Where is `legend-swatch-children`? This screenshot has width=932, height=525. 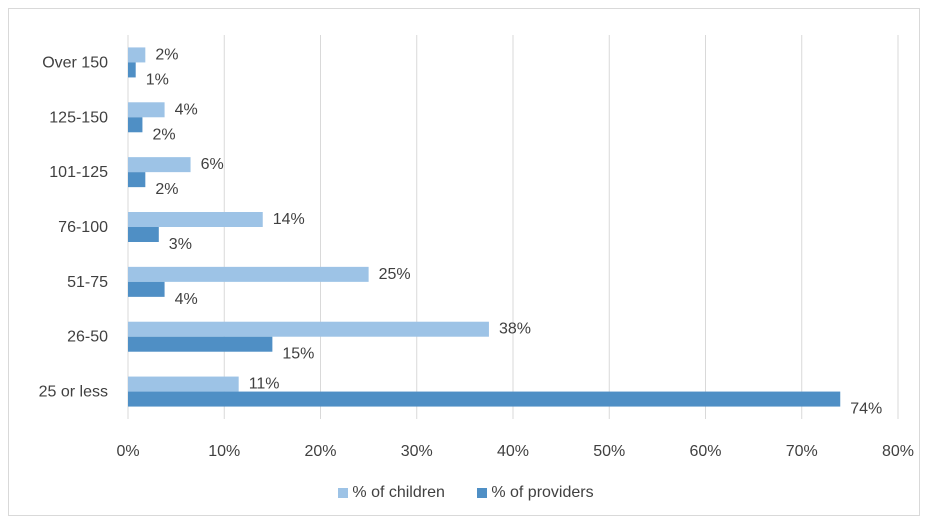
legend-swatch-children is located at coordinates (343, 493).